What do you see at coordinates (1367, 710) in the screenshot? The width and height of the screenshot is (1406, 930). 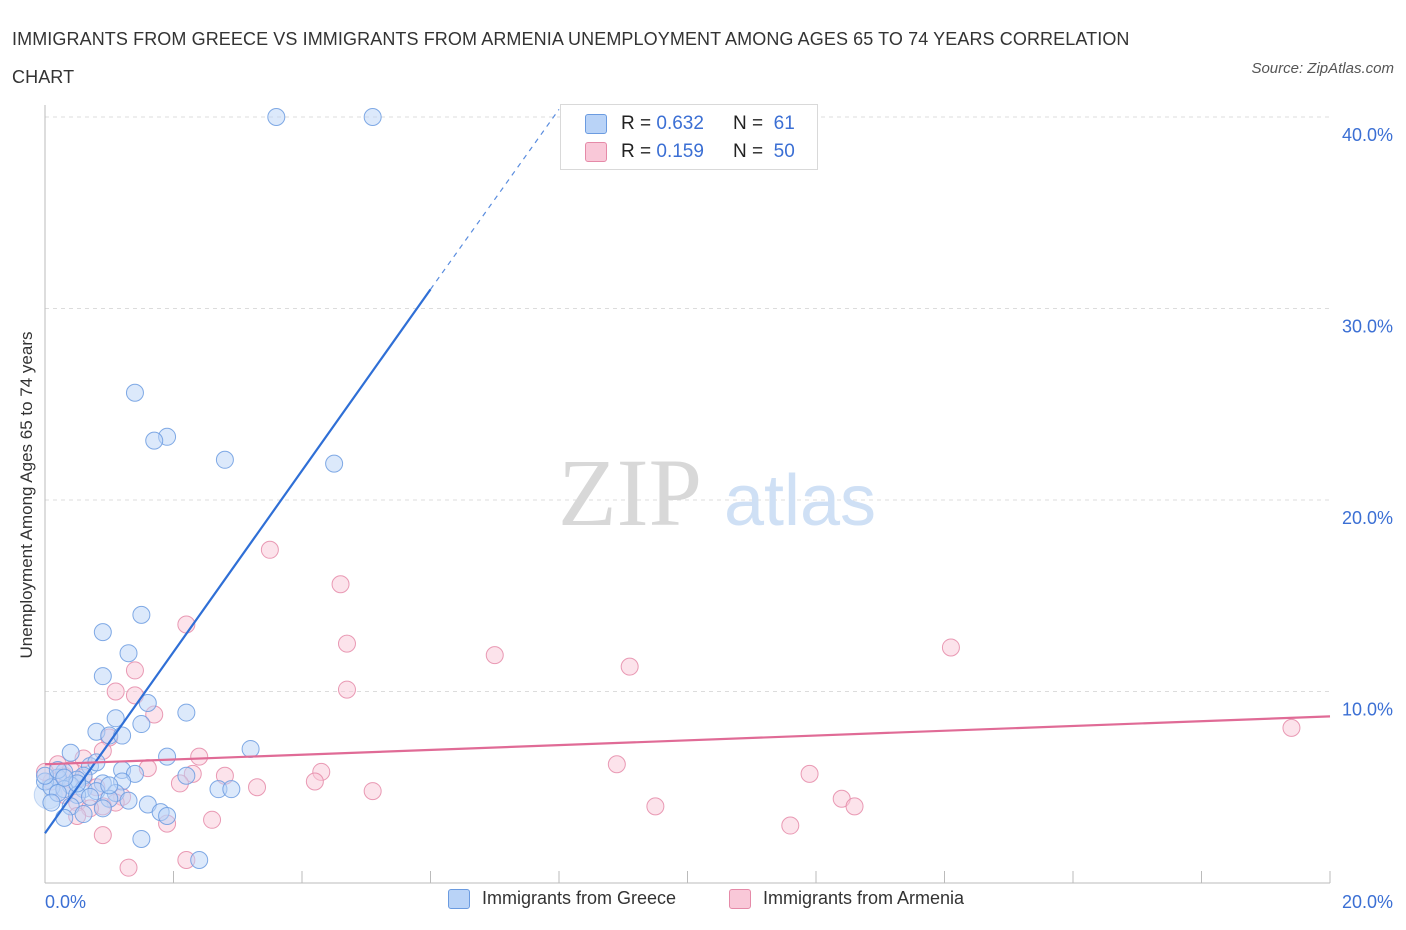 I see `y-tick-label: 10.0%` at bounding box center [1367, 710].